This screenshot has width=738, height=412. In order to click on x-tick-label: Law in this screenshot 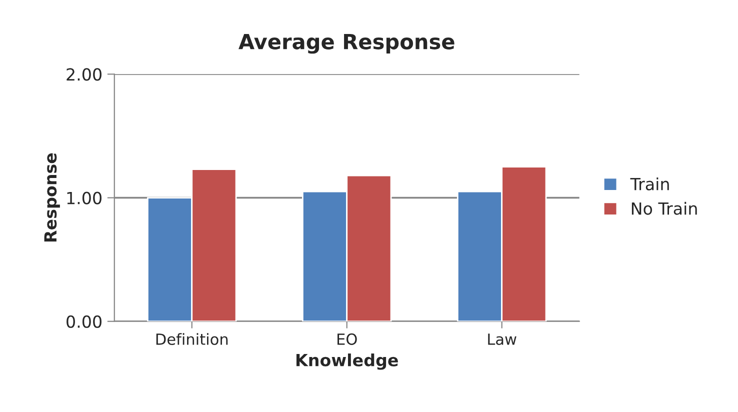, I will do `click(502, 339)`.